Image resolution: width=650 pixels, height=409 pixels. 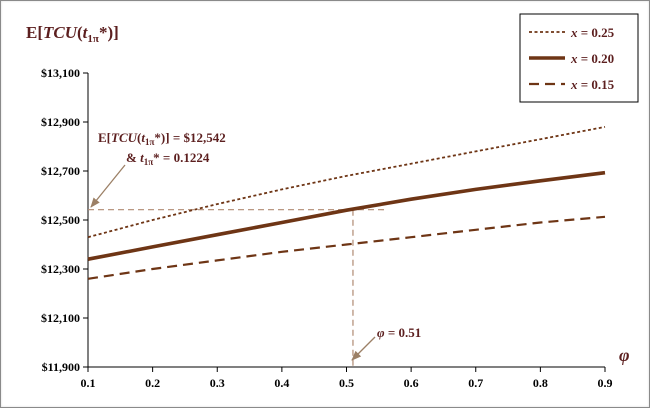 What do you see at coordinates (346, 383) in the screenshot?
I see `x-tick-label: 0.5` at bounding box center [346, 383].